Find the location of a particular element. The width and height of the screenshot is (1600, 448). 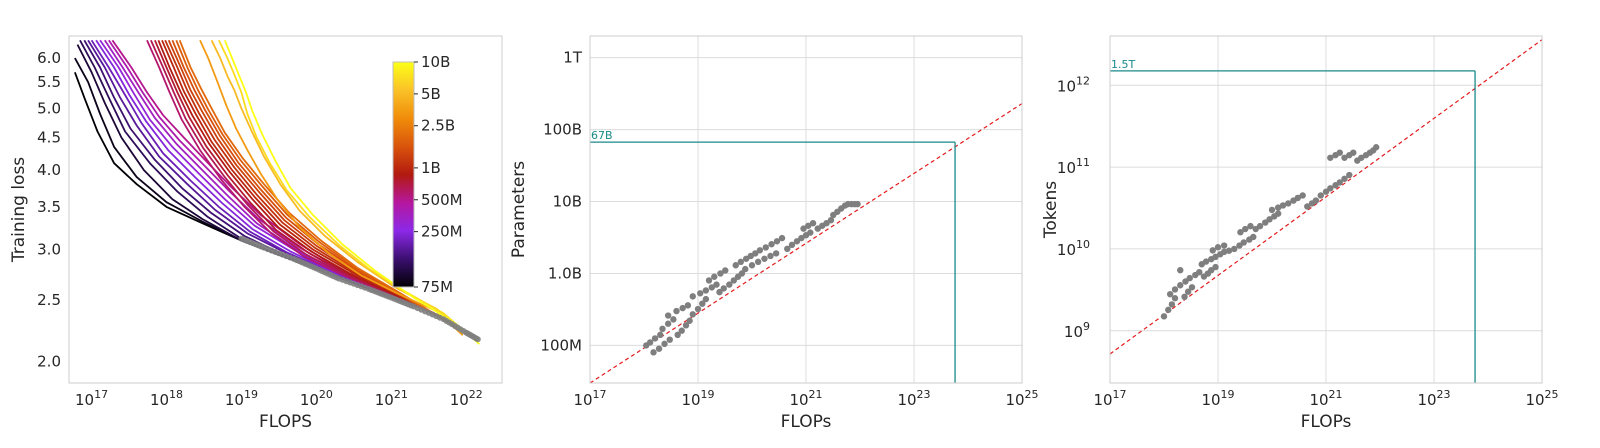

y-tick-label: 1010 is located at coordinates (1073, 248).